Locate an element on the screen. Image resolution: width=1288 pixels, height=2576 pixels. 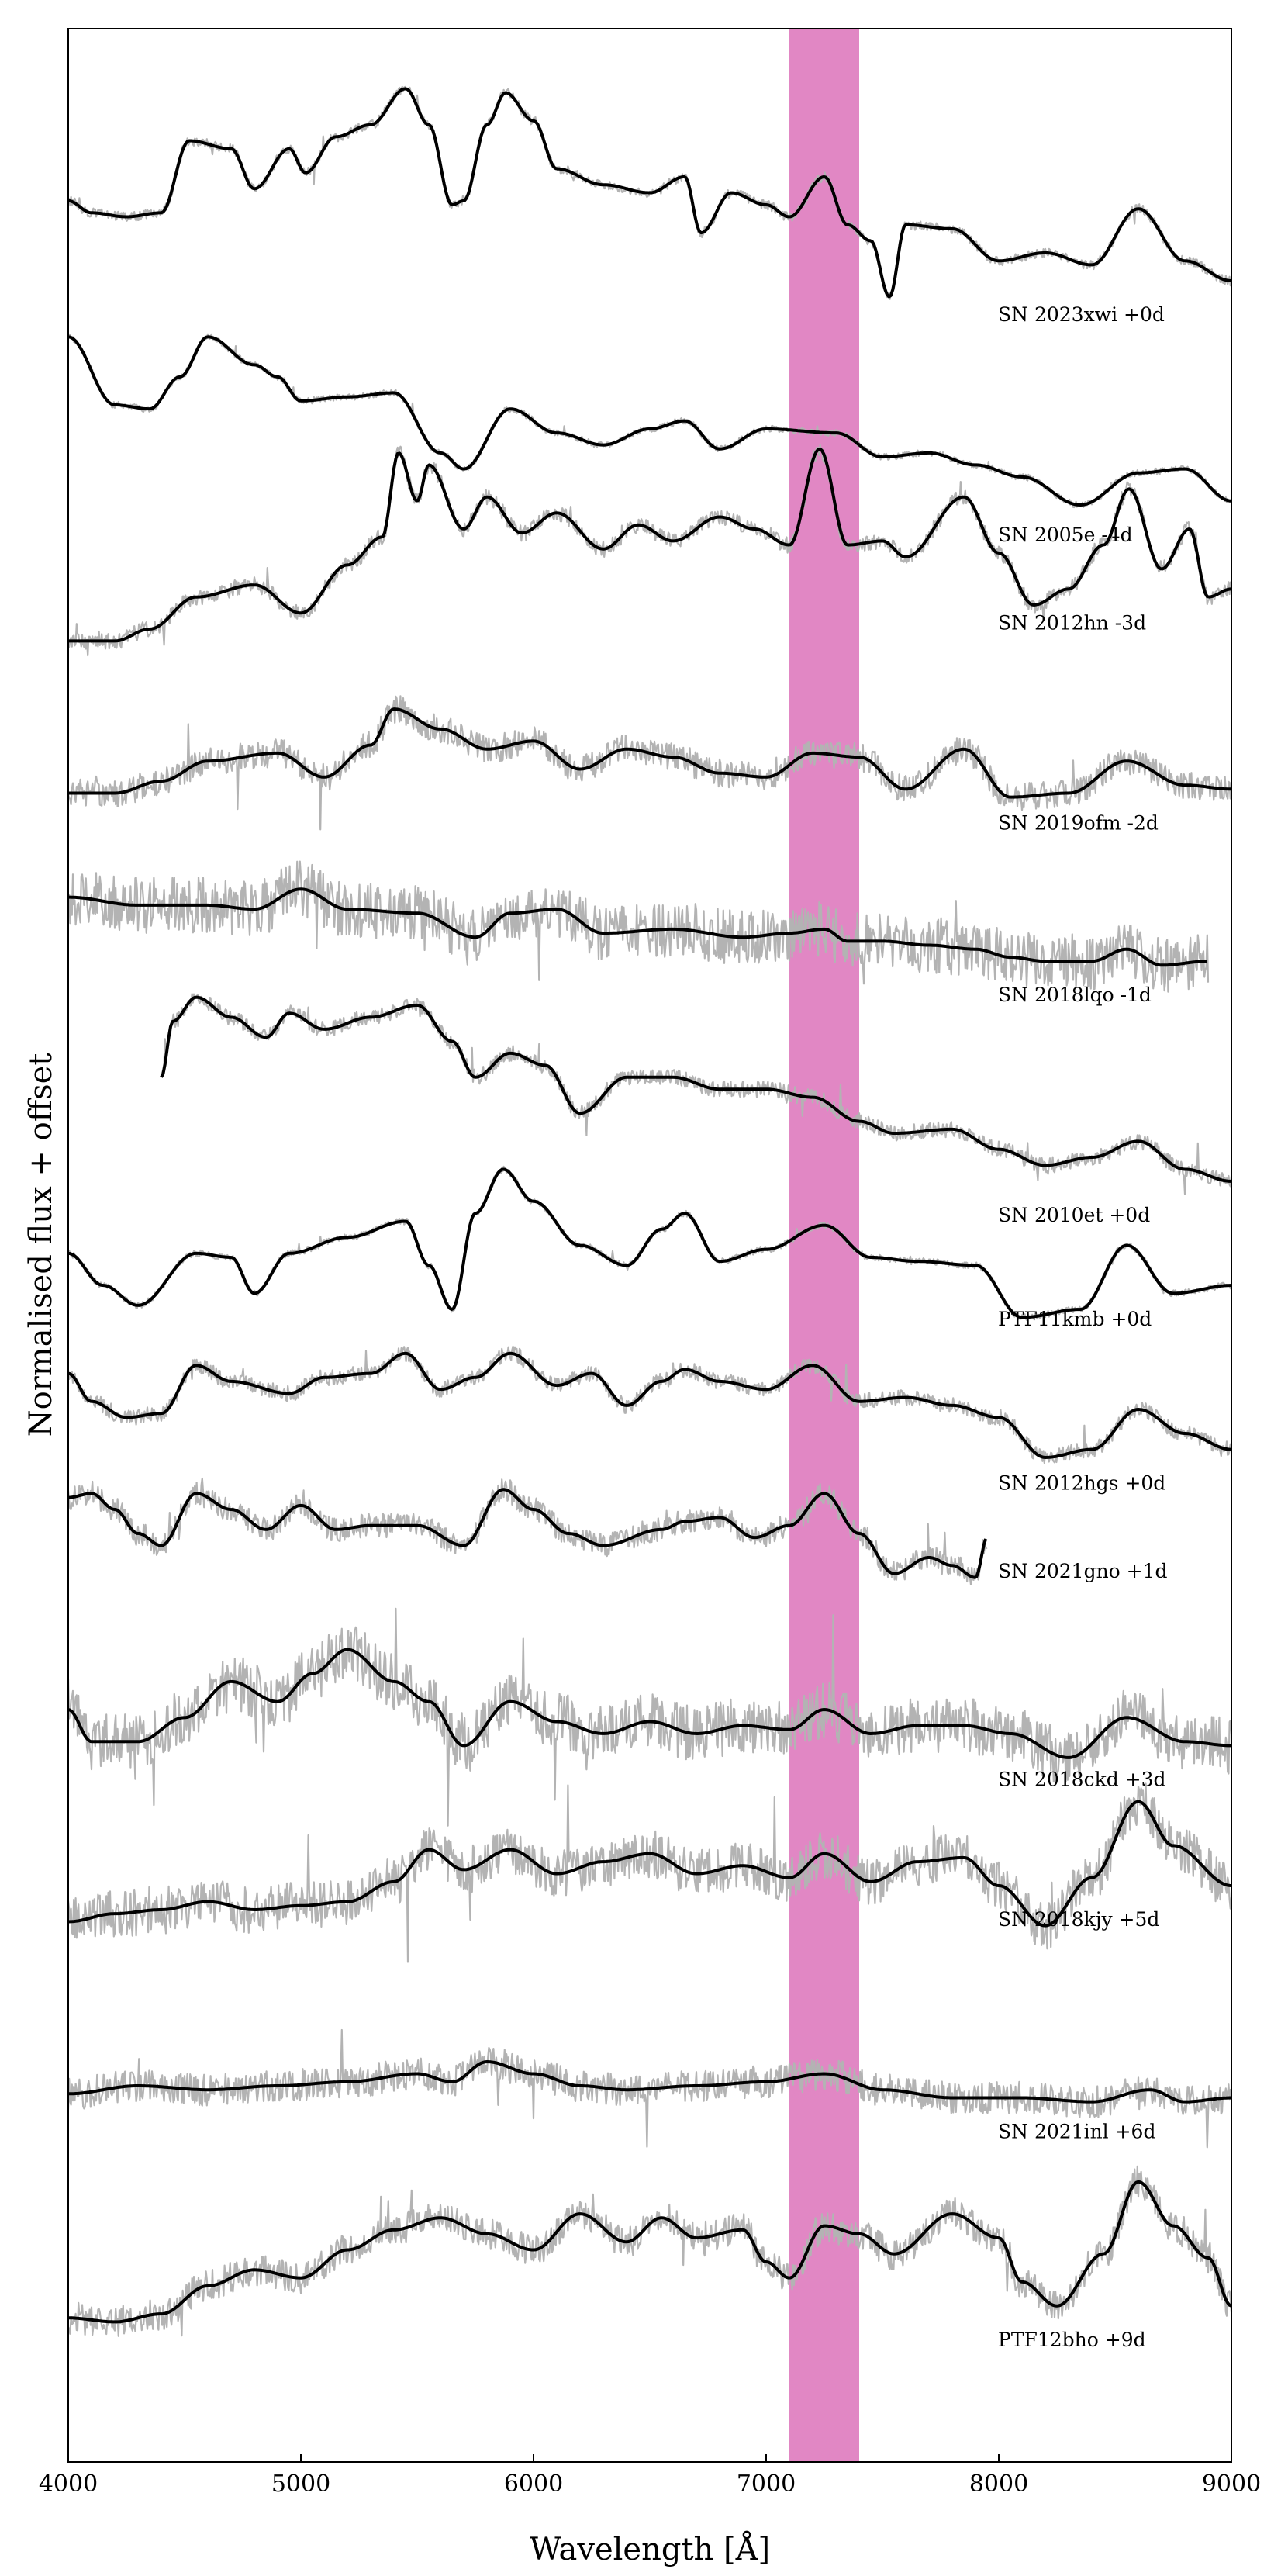
spectrum-label: SN 2021gno +1d is located at coordinates (1083, 1571).